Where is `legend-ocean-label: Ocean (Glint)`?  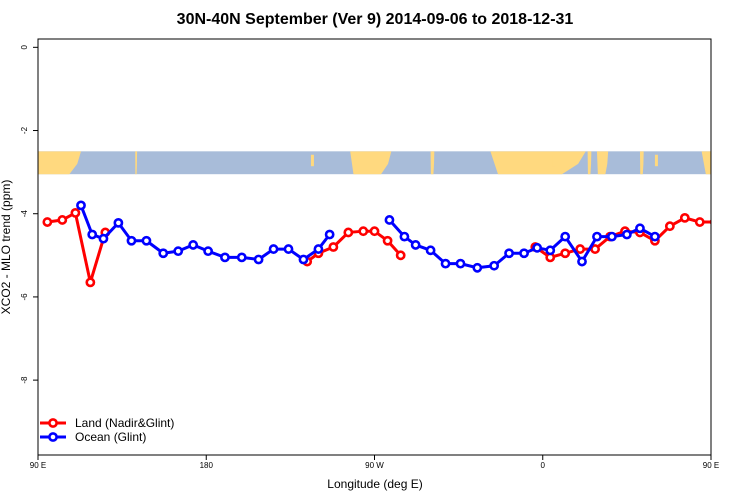
legend-ocean-label: Ocean (Glint) is located at coordinates (110, 437).